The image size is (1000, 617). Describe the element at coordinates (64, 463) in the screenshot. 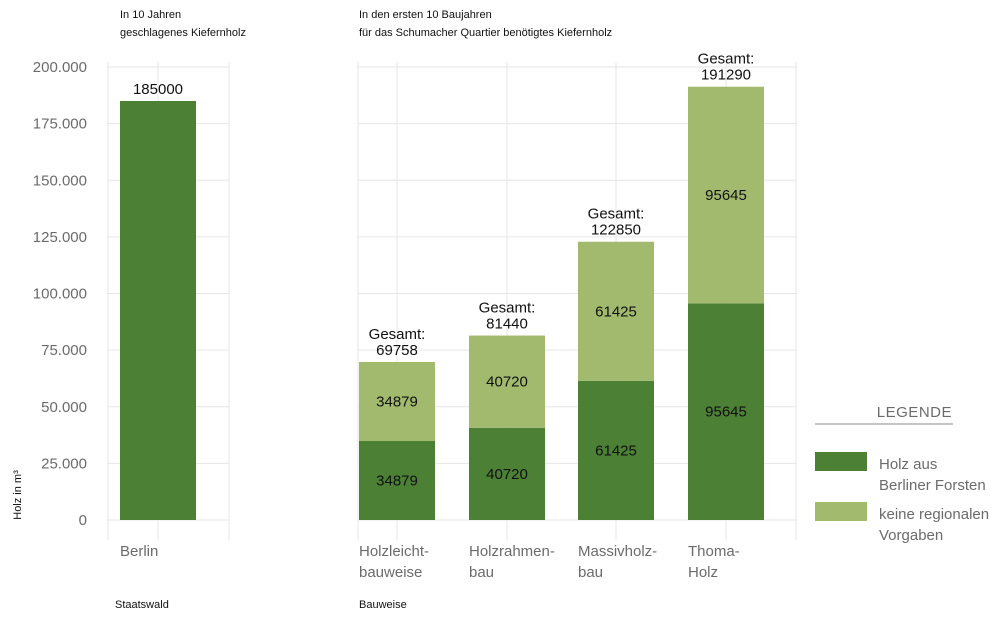

I see `y-tick-label: 25.000` at that location.